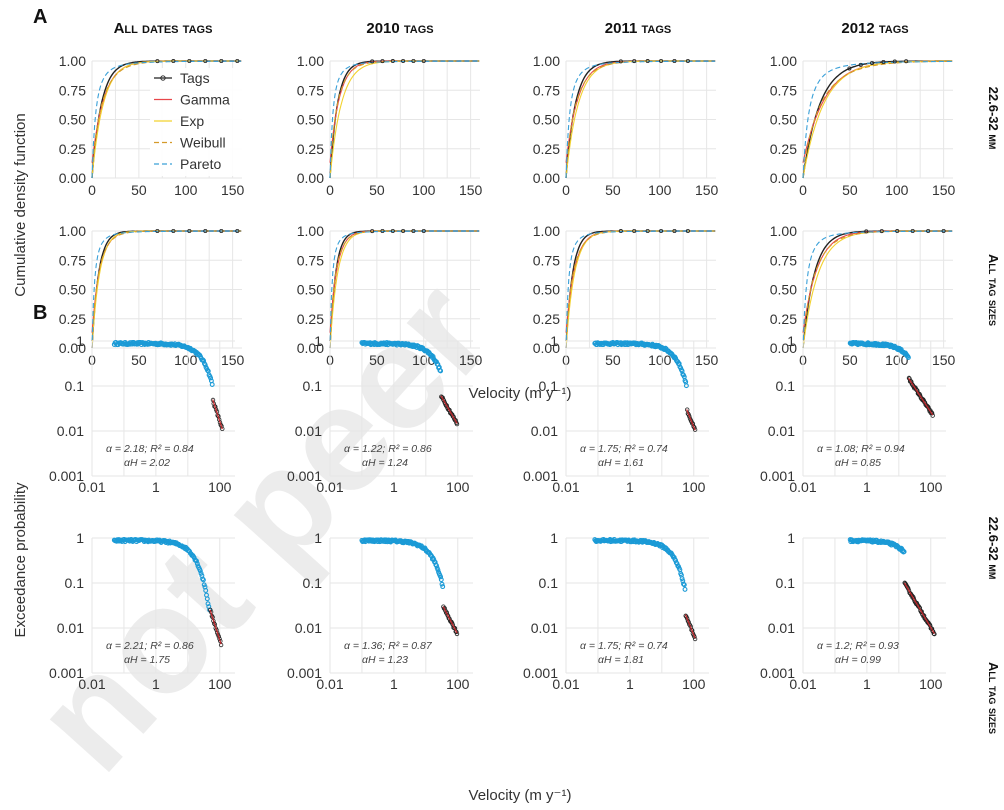 The height and width of the screenshot is (810, 1004). What do you see at coordinates (203, 143) in the screenshot?
I see `legend-label-weibull: Weibull` at bounding box center [203, 143].